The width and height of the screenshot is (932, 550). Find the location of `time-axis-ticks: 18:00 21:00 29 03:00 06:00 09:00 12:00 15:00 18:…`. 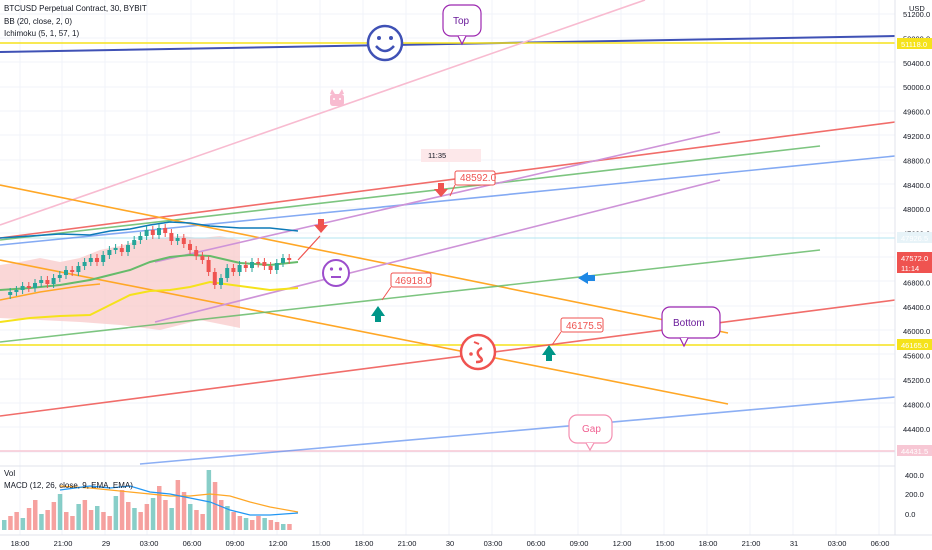

time-axis-ticks: 18:00 21:00 29 03:00 06:00 09:00 12:00 15:00 18:… is located at coordinates (450, 543).